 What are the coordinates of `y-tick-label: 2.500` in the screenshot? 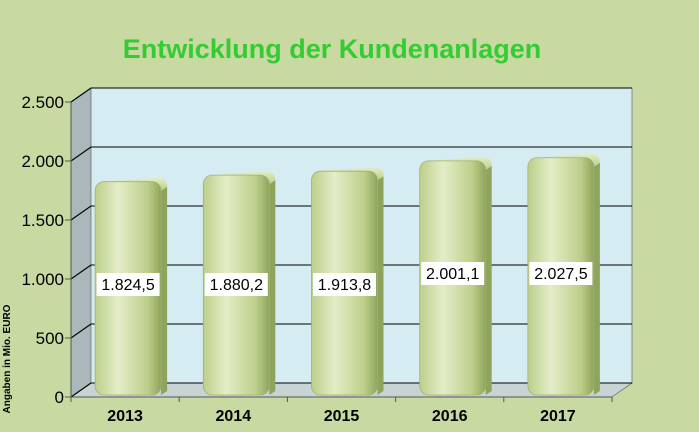 It's located at (42, 102).